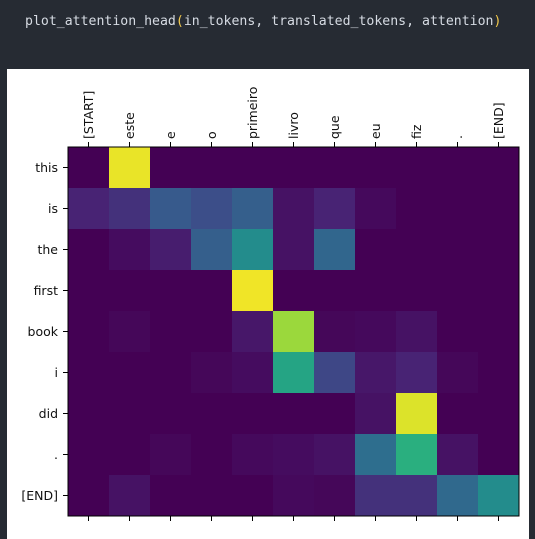  I want to click on x-tick-label: que, so click(334, 127).